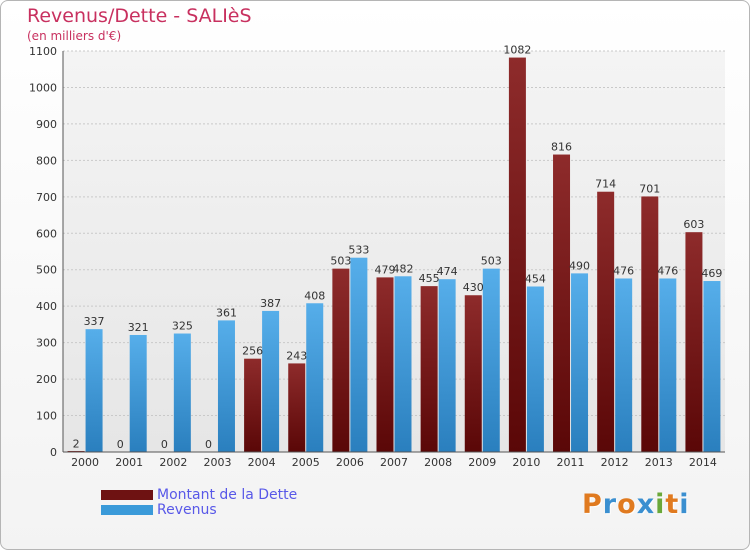  What do you see at coordinates (306, 462) in the screenshot?
I see `x-tick-label: 2005` at bounding box center [306, 462].